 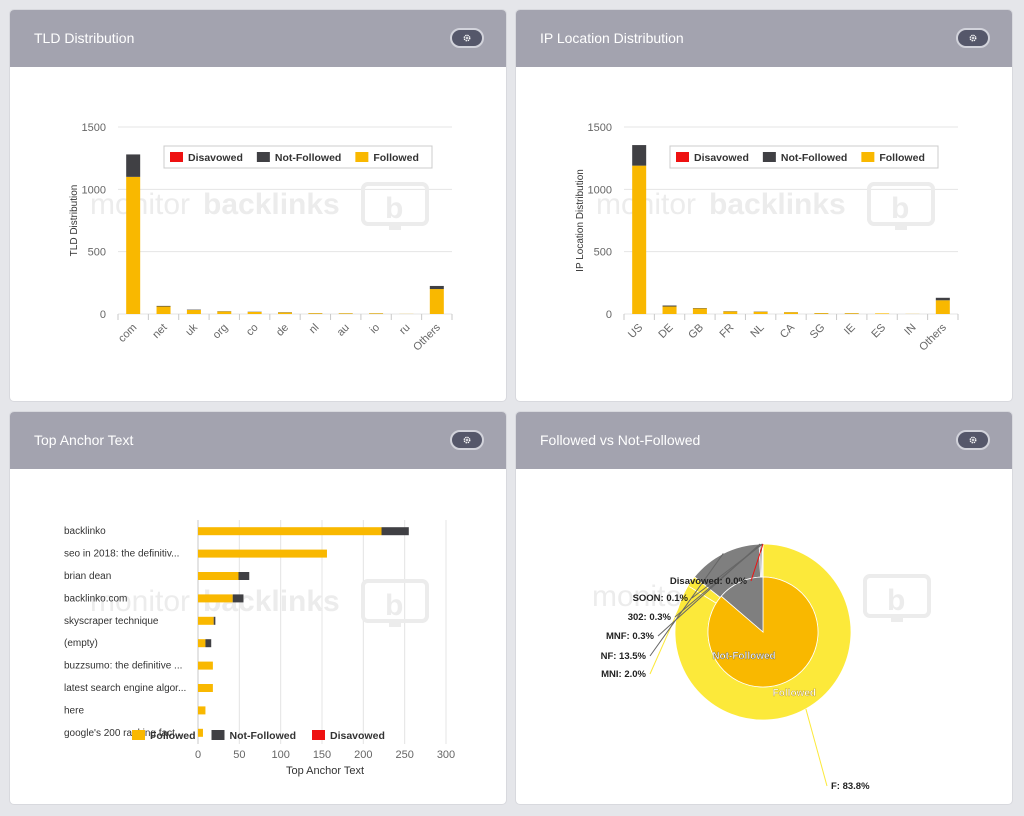 What do you see at coordinates (850, 330) in the screenshot?
I see `x-tick-label: IE` at bounding box center [850, 330].